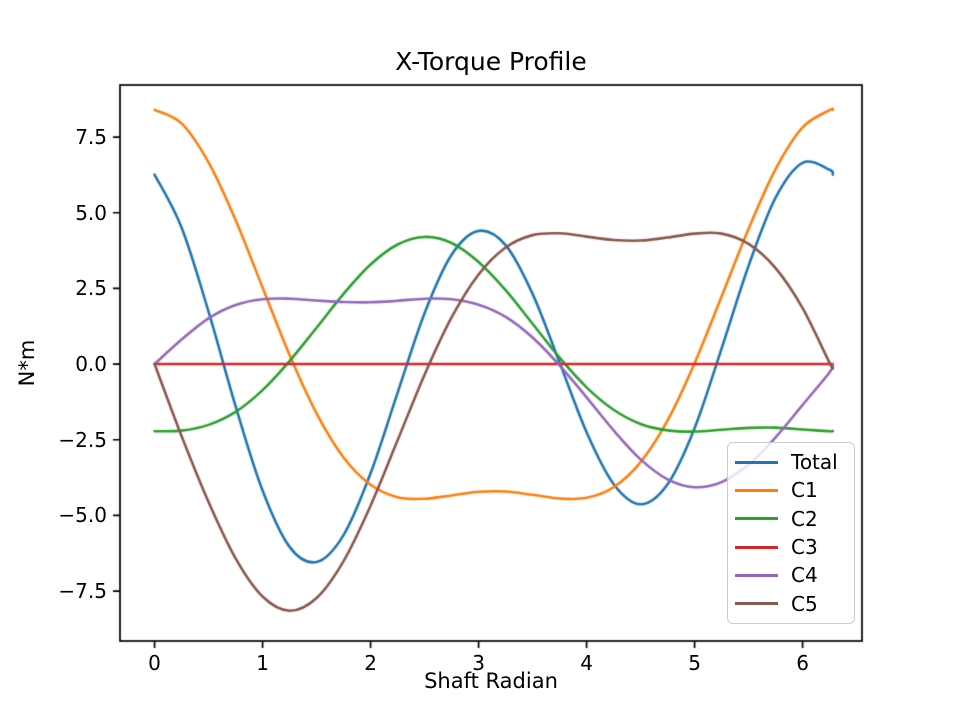 The height and width of the screenshot is (720, 960). What do you see at coordinates (91, 137) in the screenshot?
I see `y-tick-label: 7.5` at bounding box center [91, 137].